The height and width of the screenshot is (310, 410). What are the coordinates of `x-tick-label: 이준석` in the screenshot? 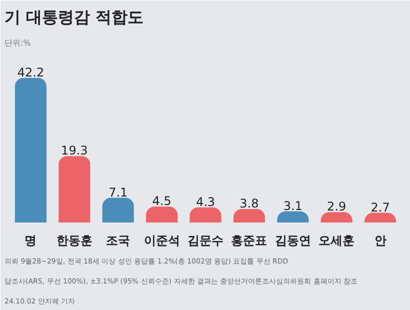 It's located at (162, 241).